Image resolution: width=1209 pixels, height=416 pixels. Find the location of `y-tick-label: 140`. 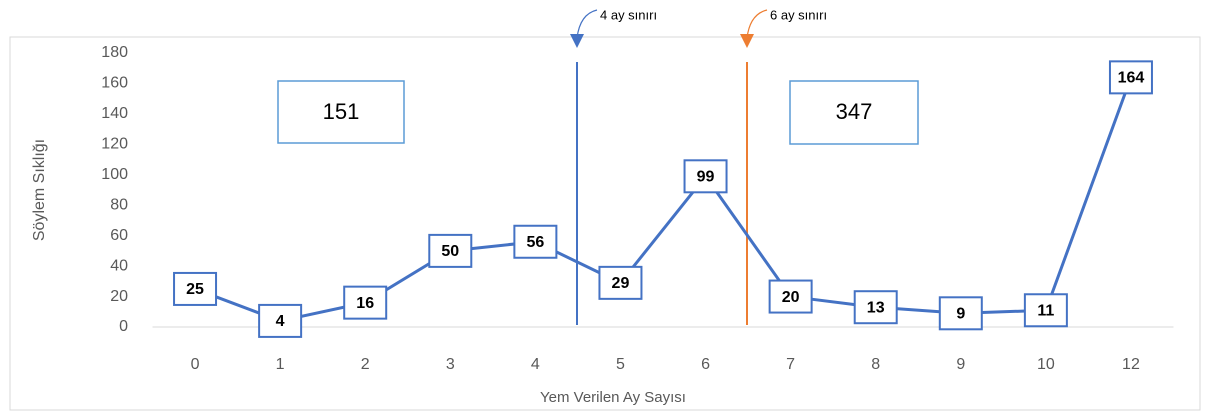

y-tick-label: 140 is located at coordinates (114, 113).